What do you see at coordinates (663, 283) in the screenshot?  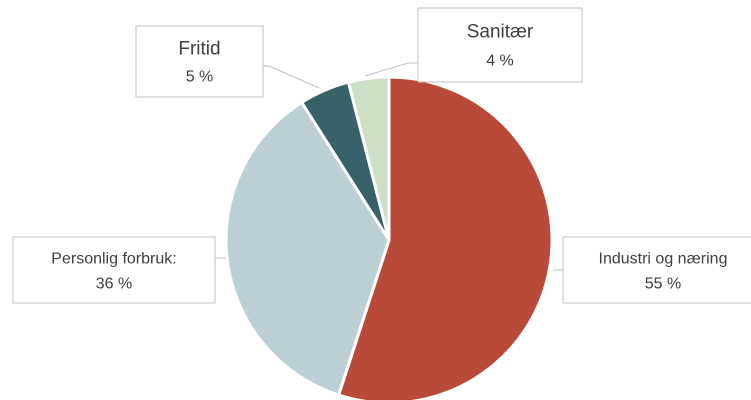 I see `data-label-value: 55 %` at bounding box center [663, 283].